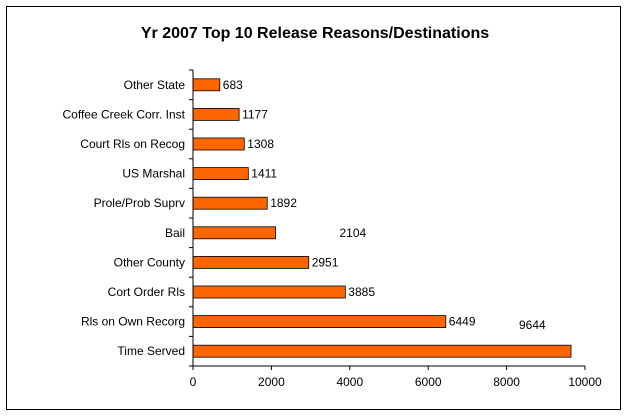 The width and height of the screenshot is (629, 418). I want to click on value-label: 1177, so click(255, 114).